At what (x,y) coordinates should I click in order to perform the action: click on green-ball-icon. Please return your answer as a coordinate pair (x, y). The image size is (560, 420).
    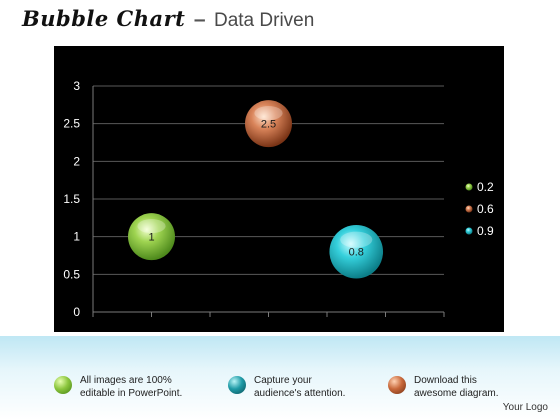
    Looking at the image, I should click on (63, 385).